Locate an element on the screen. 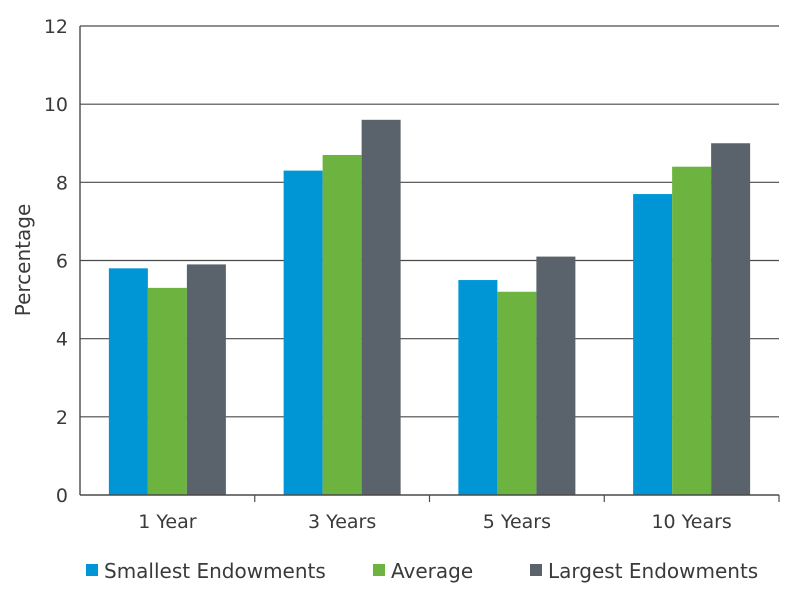 The image size is (800, 607). bar-smallest-endowments-10-years is located at coordinates (653, 344).